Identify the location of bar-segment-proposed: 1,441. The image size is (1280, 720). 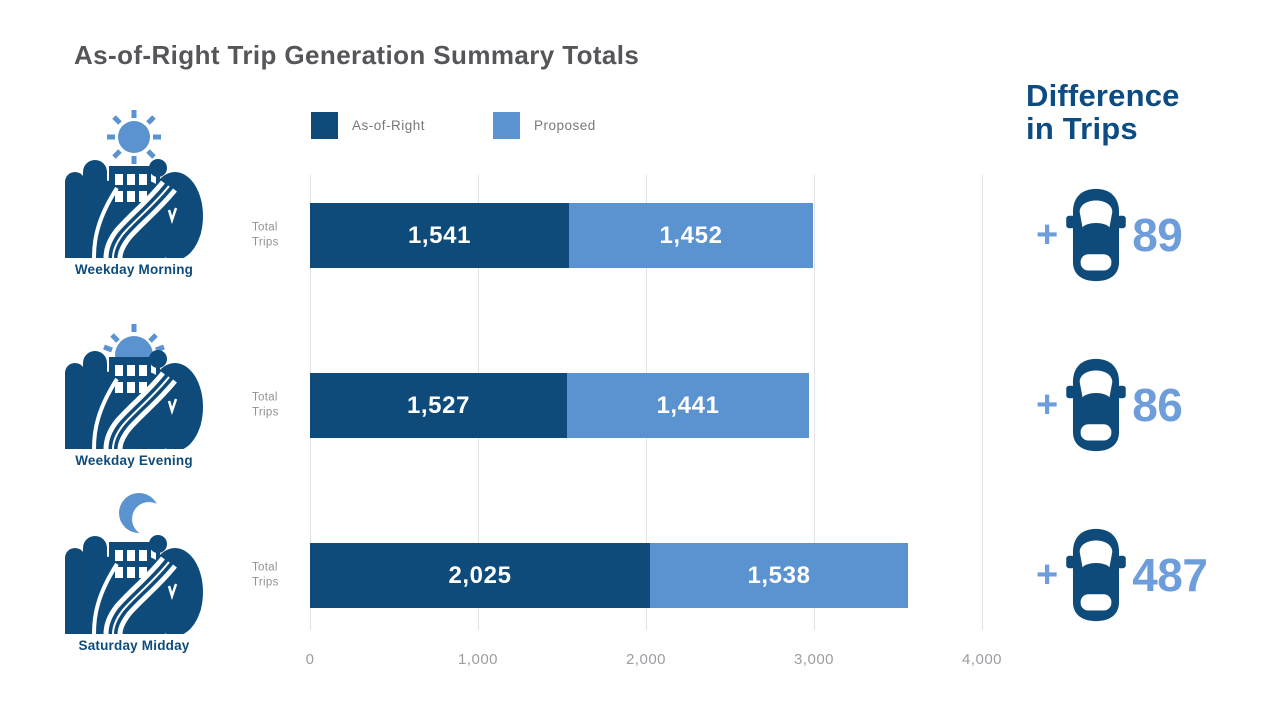
(688, 405).